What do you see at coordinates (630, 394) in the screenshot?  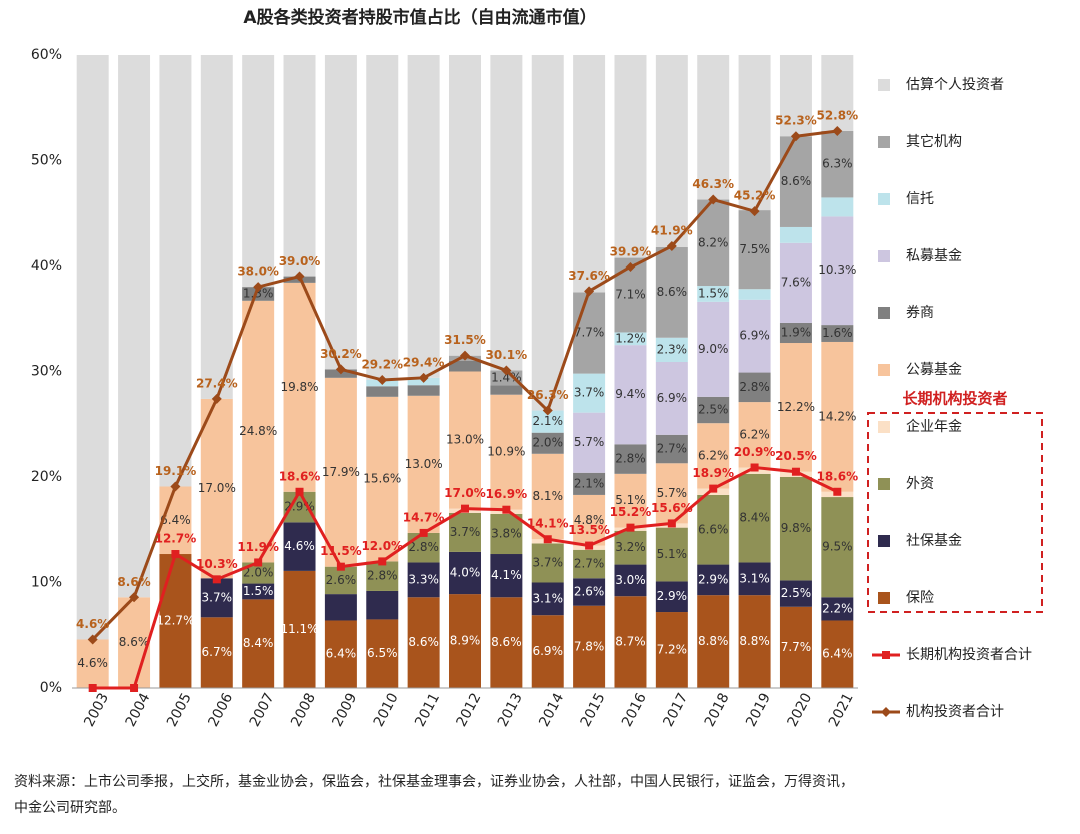 I see `value-label: 9.4%` at bounding box center [630, 394].